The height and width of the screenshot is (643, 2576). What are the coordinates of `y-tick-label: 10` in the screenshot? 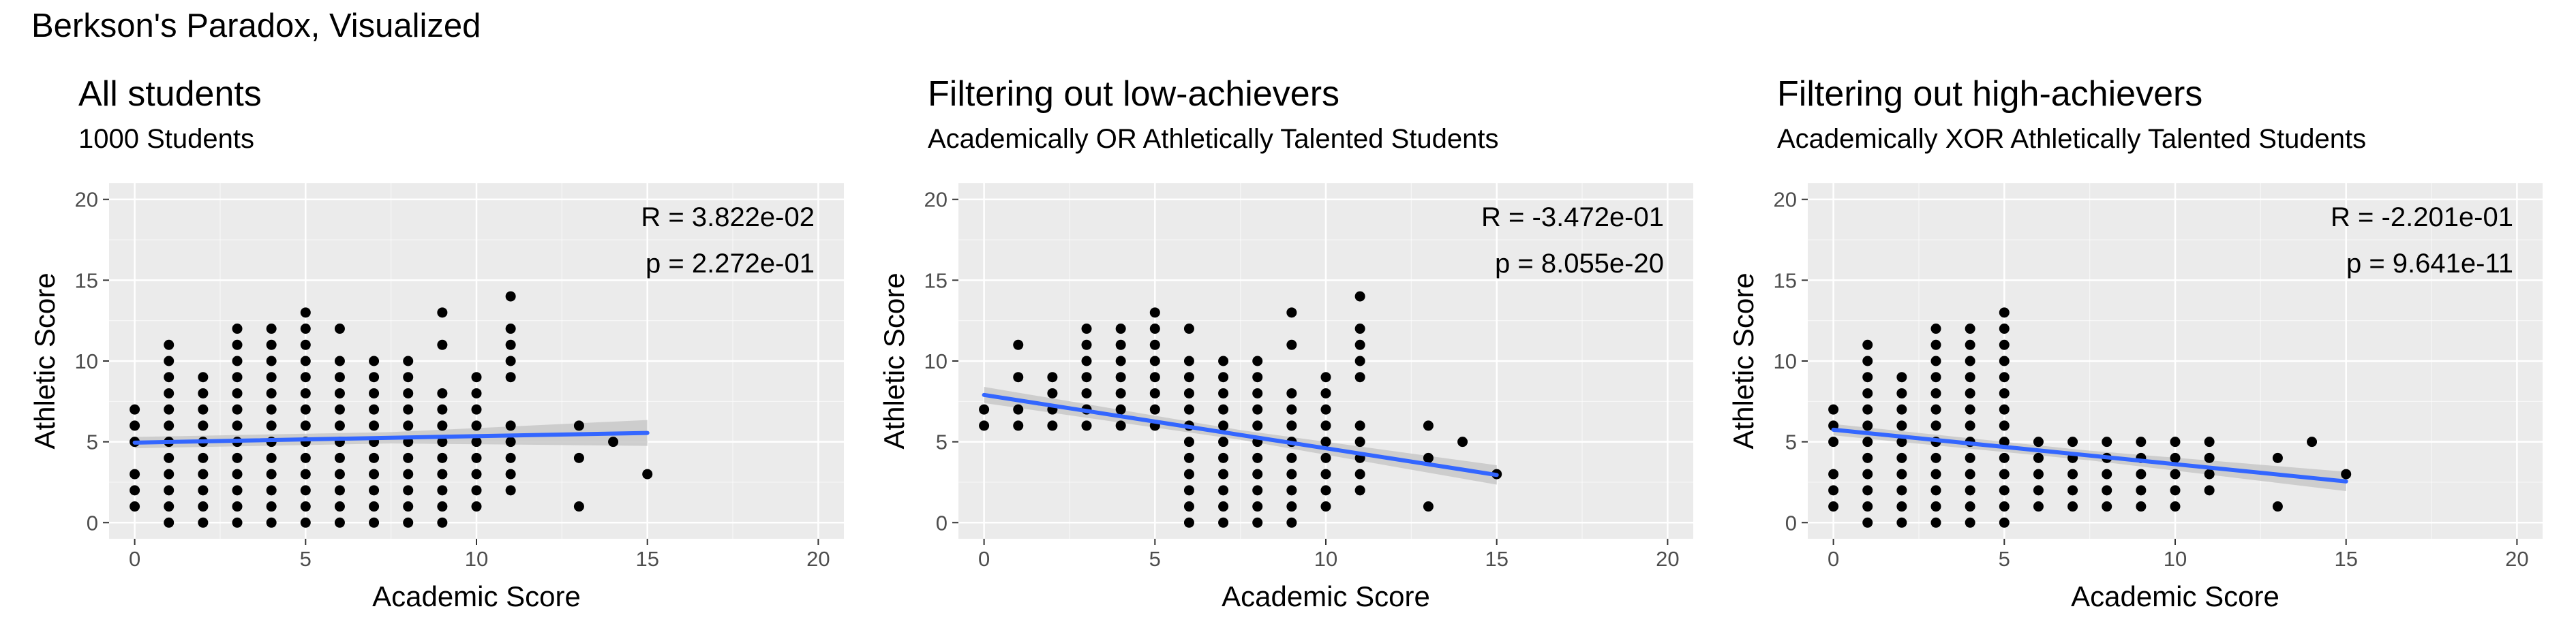 It's located at (1785, 361).